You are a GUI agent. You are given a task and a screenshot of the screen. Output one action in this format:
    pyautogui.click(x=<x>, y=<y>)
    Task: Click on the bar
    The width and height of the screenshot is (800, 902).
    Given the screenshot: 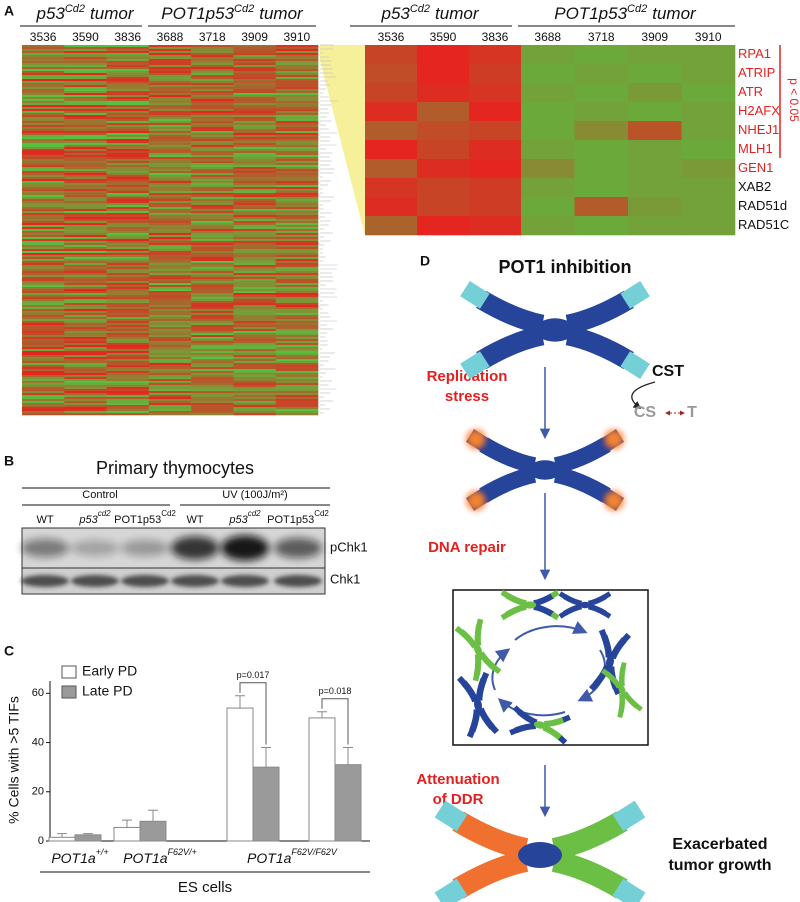 What is the action you would take?
    pyautogui.click(x=62, y=839)
    